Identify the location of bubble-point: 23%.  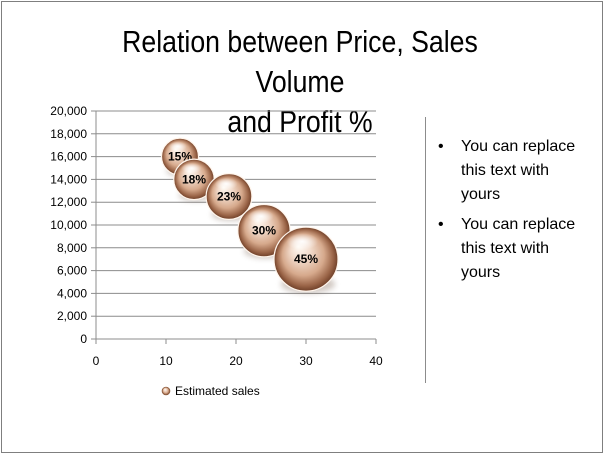
(229, 197).